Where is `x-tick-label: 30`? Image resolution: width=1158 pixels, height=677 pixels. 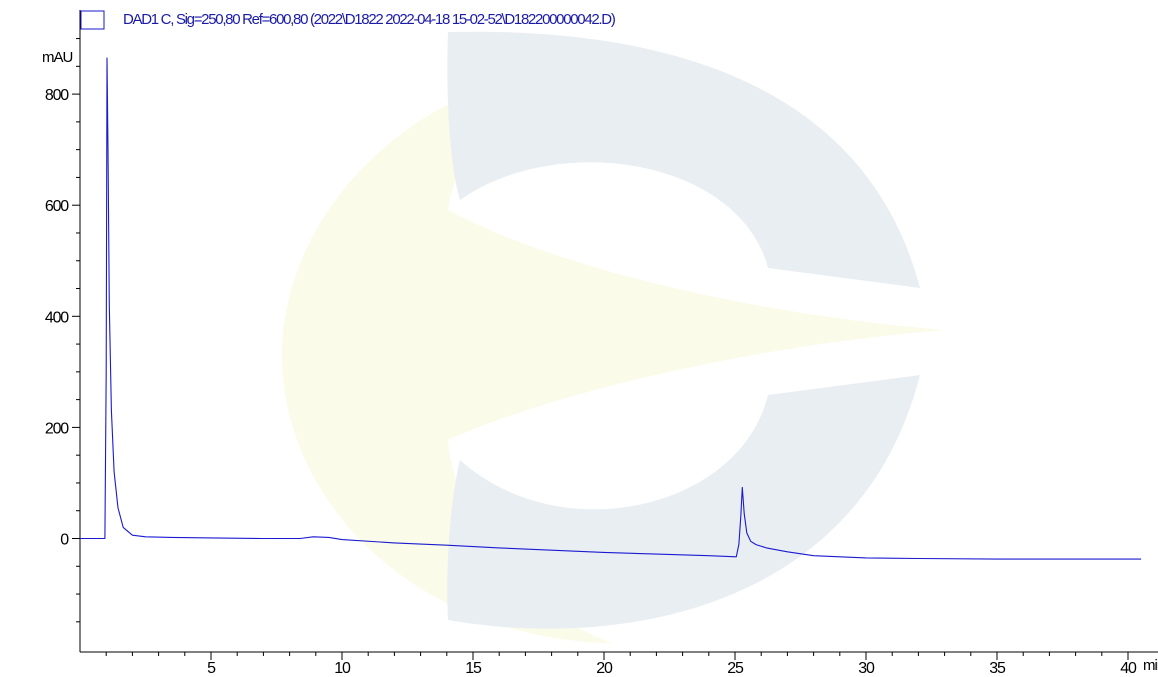
x-tick-label: 30 is located at coordinates (866, 668).